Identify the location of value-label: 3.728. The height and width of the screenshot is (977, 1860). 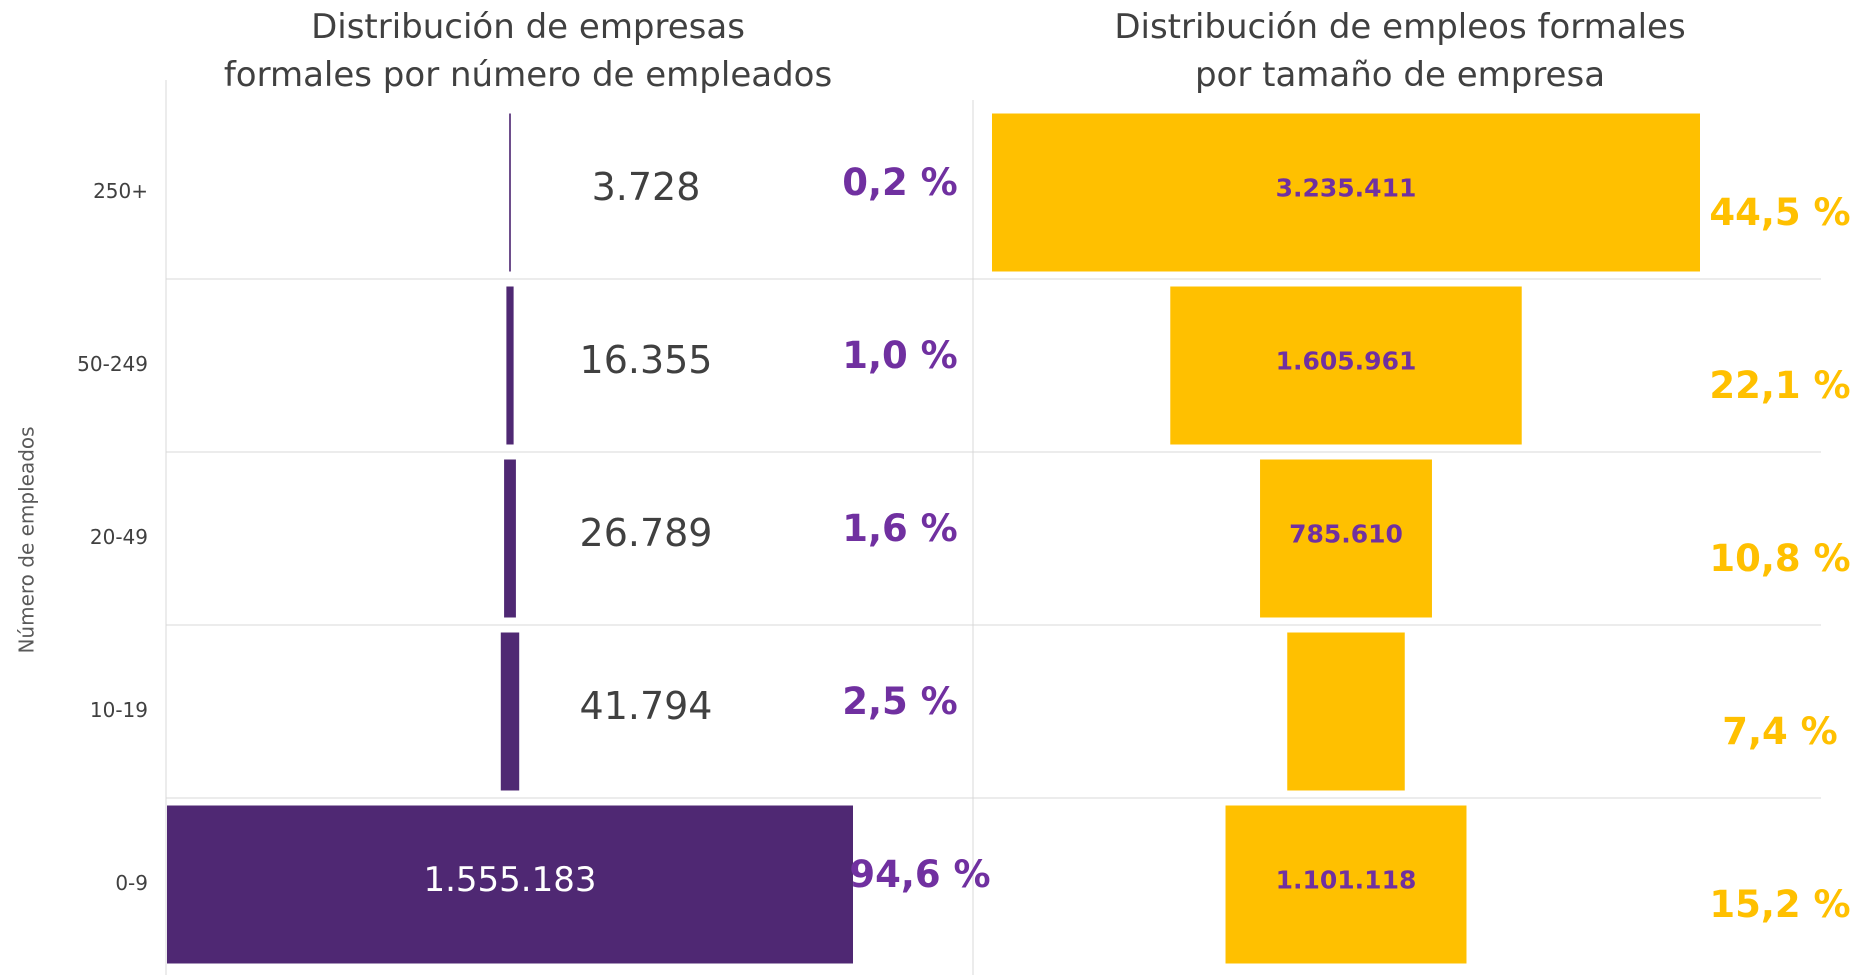
(646, 187).